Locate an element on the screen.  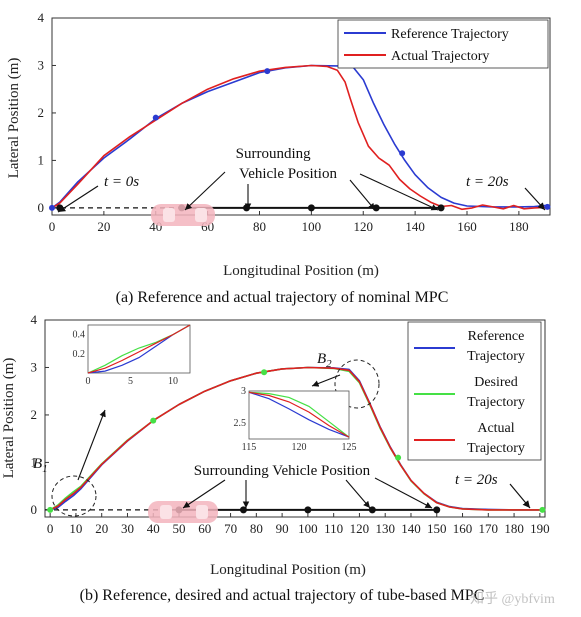
legend-b-ref: Reference Trajectory is located at coordinates (496, 346).